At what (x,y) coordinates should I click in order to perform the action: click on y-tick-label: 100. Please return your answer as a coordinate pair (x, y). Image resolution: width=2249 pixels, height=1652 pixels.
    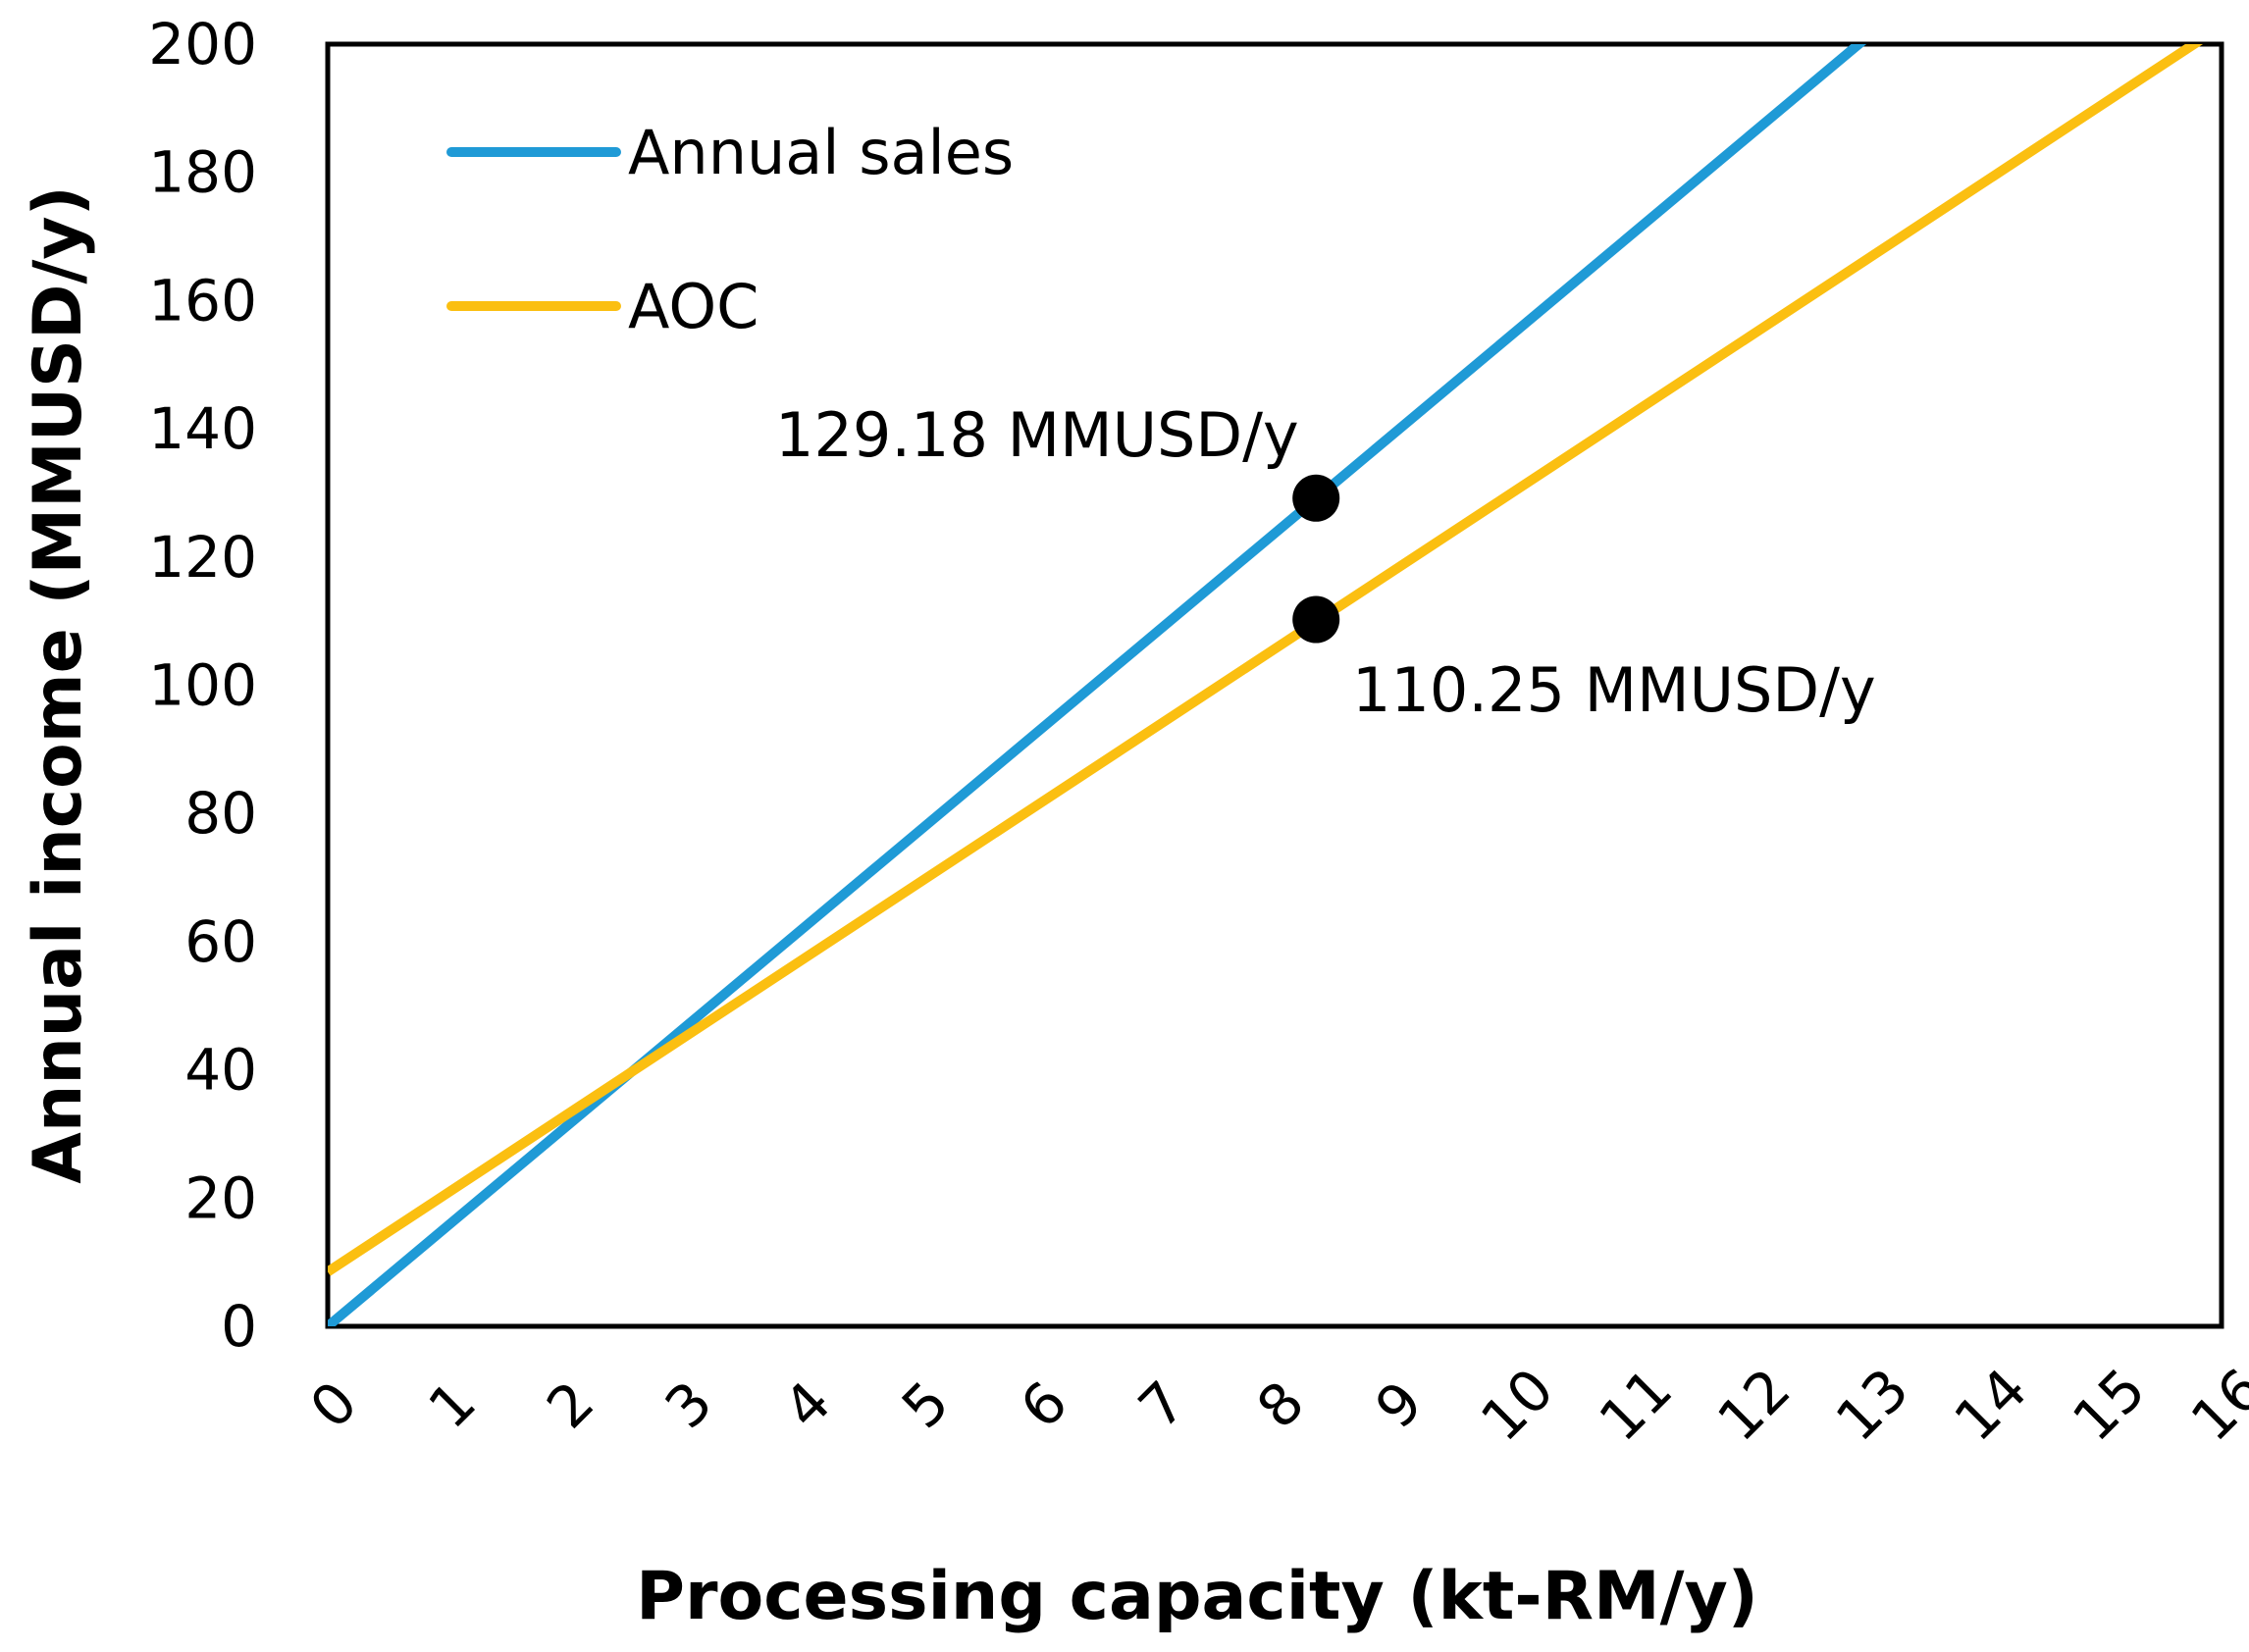
    Looking at the image, I should click on (202, 686).